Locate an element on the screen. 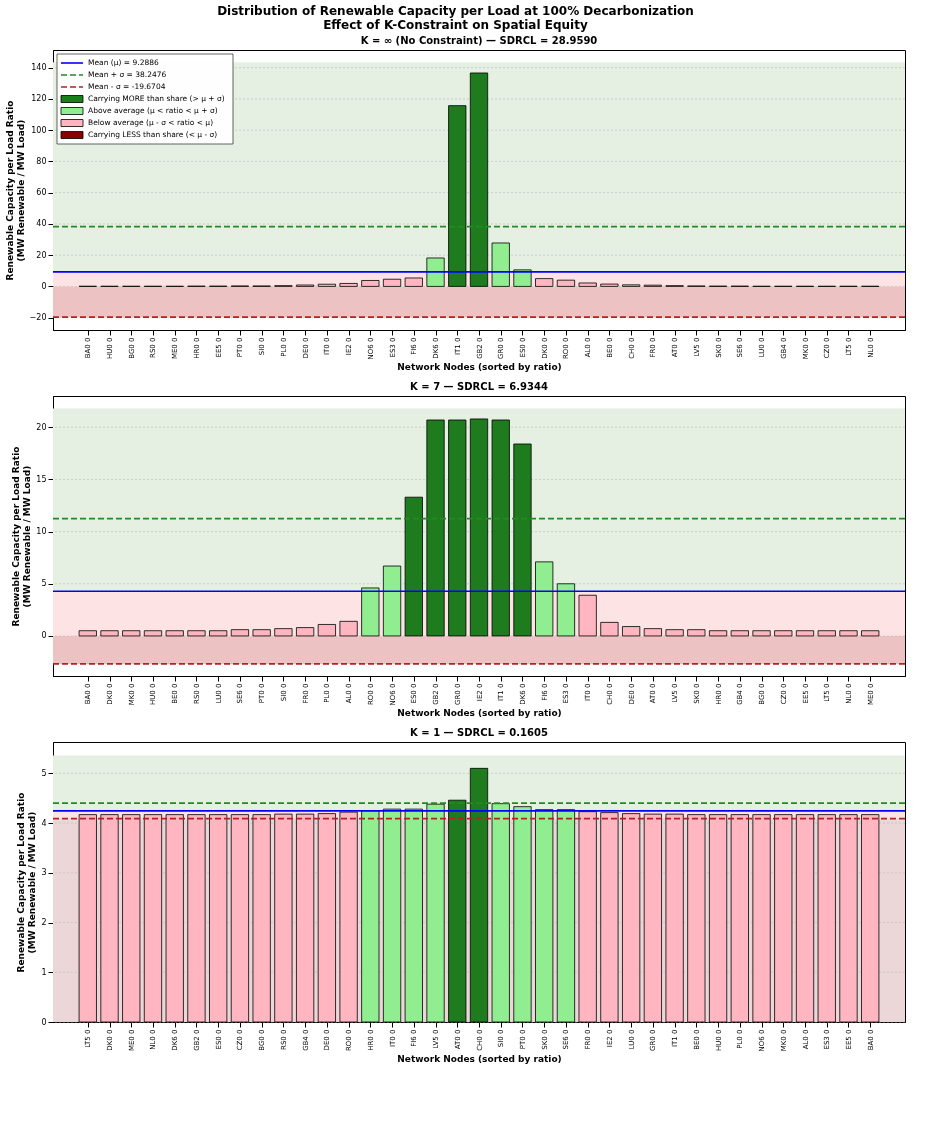 The image size is (937, 1146). y-tick-label: 60 is located at coordinates (41, 193).